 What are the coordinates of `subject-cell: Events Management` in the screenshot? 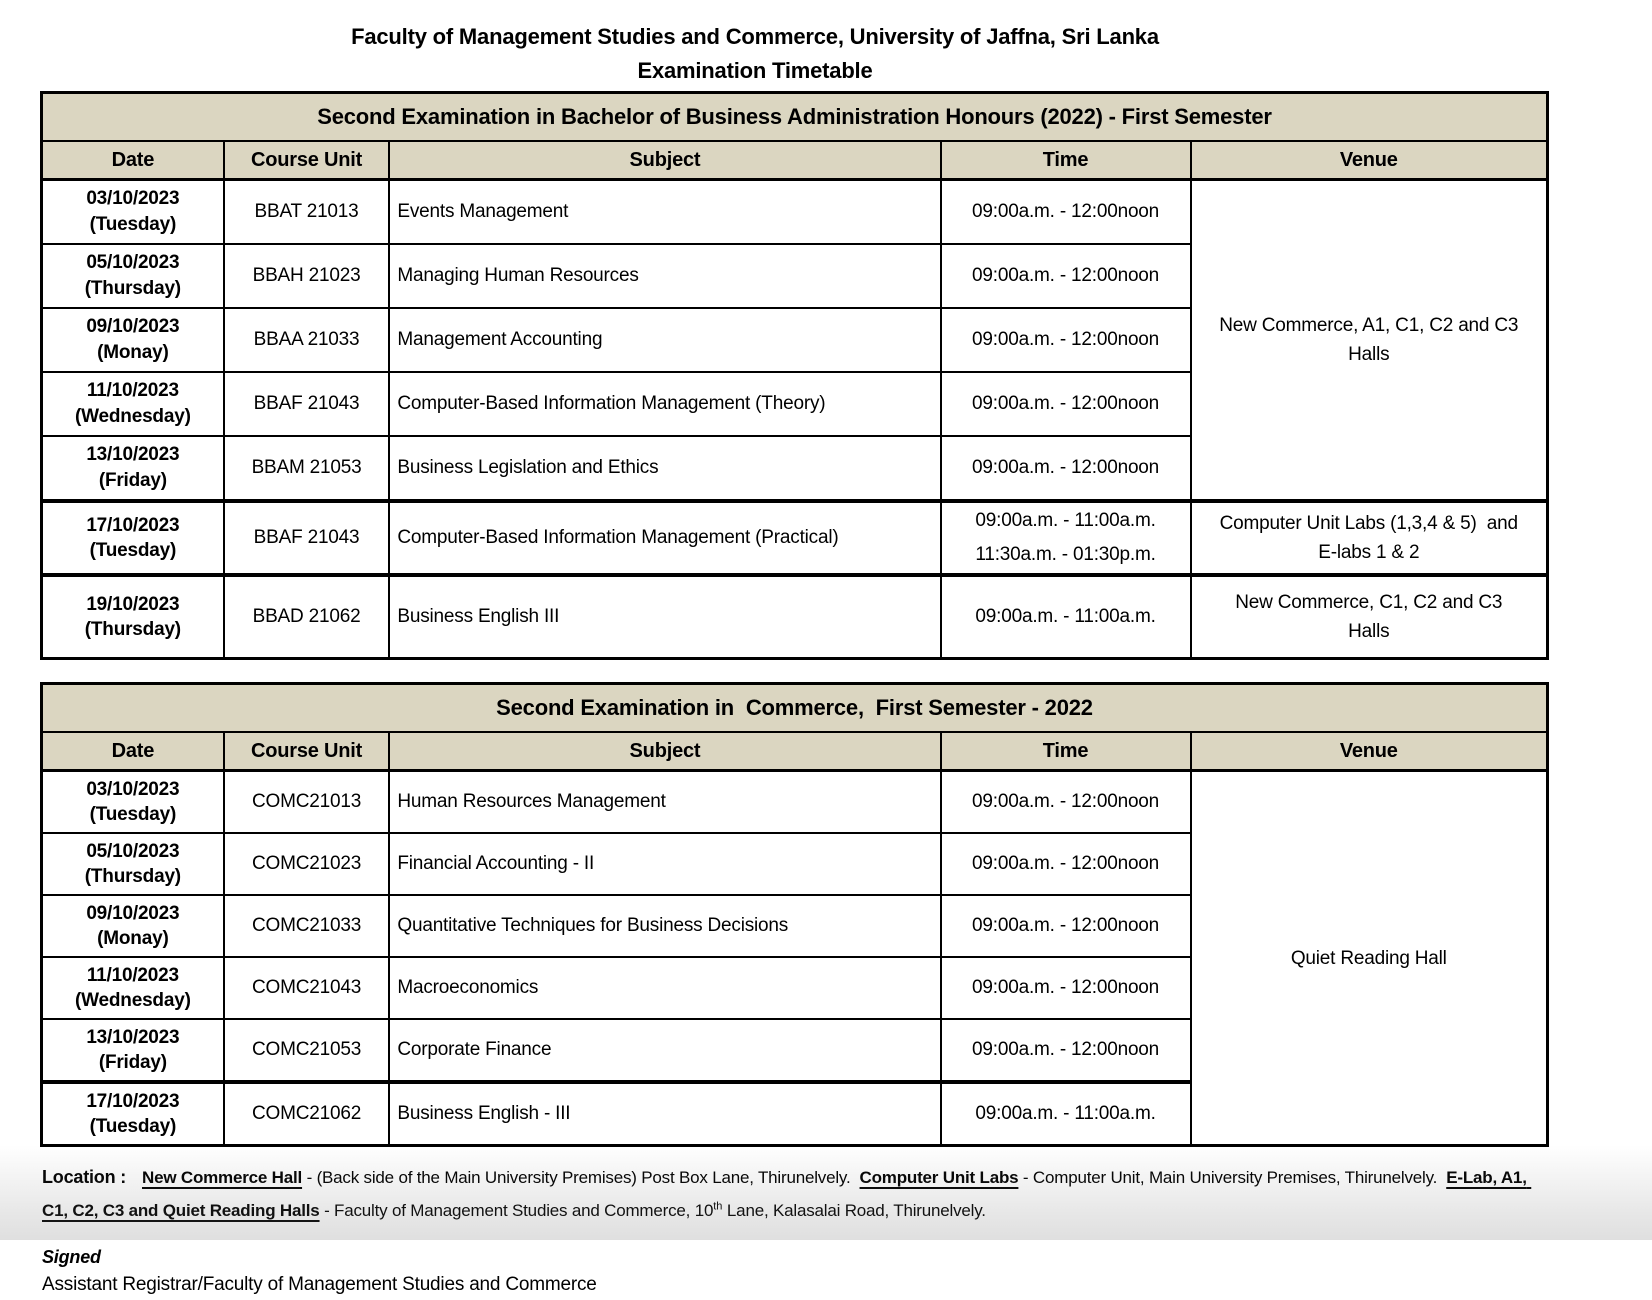 It's located at (665, 211).